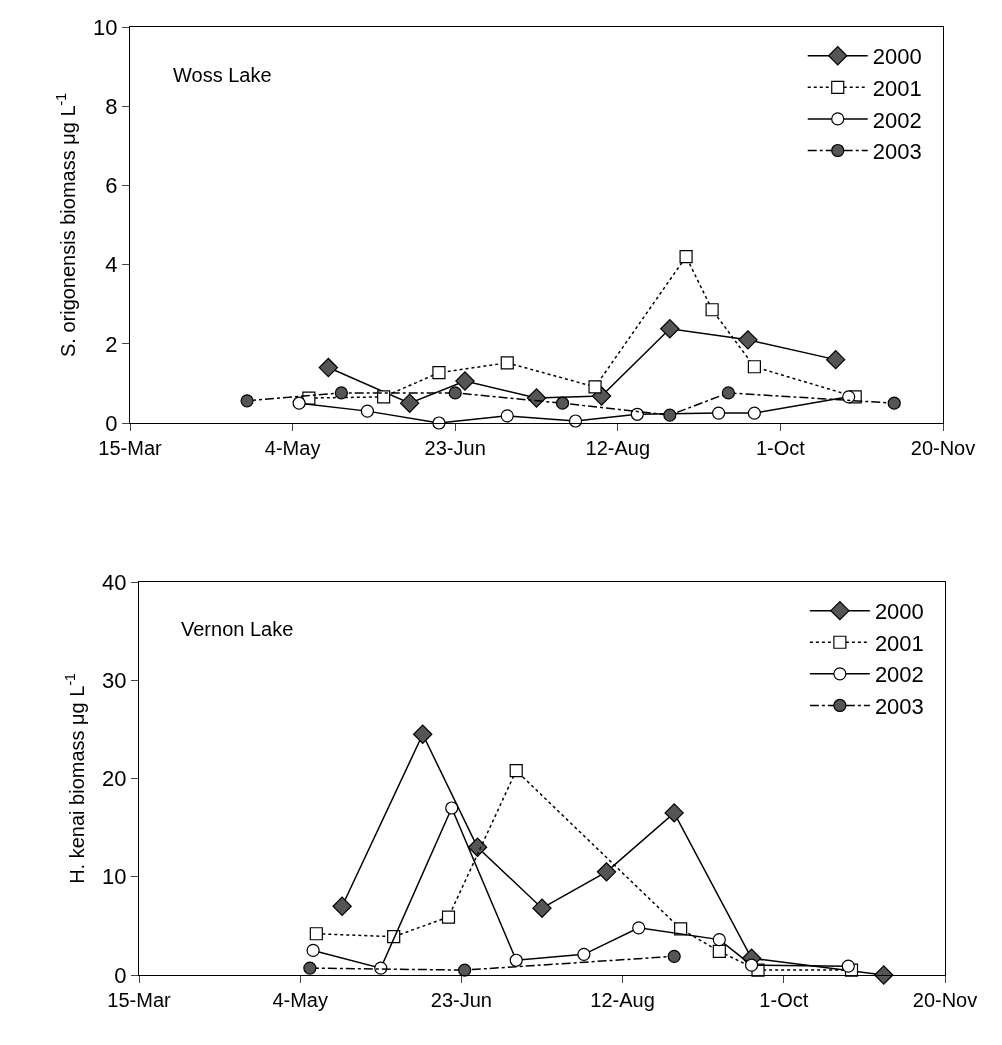  I want to click on y-tick-label: 8, so click(111, 106).